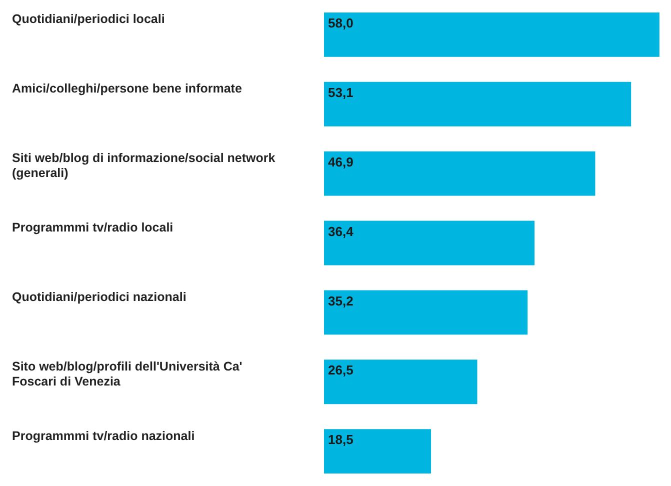 The width and height of the screenshot is (671, 486). What do you see at coordinates (341, 23) in the screenshot?
I see `data-label: 58,0` at bounding box center [341, 23].